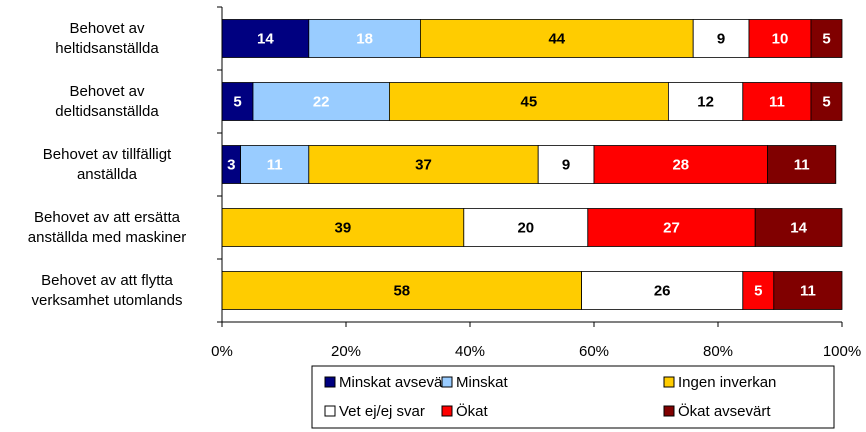  Describe the element at coordinates (222, 351) in the screenshot. I see `x-tick-label: 0%` at that location.